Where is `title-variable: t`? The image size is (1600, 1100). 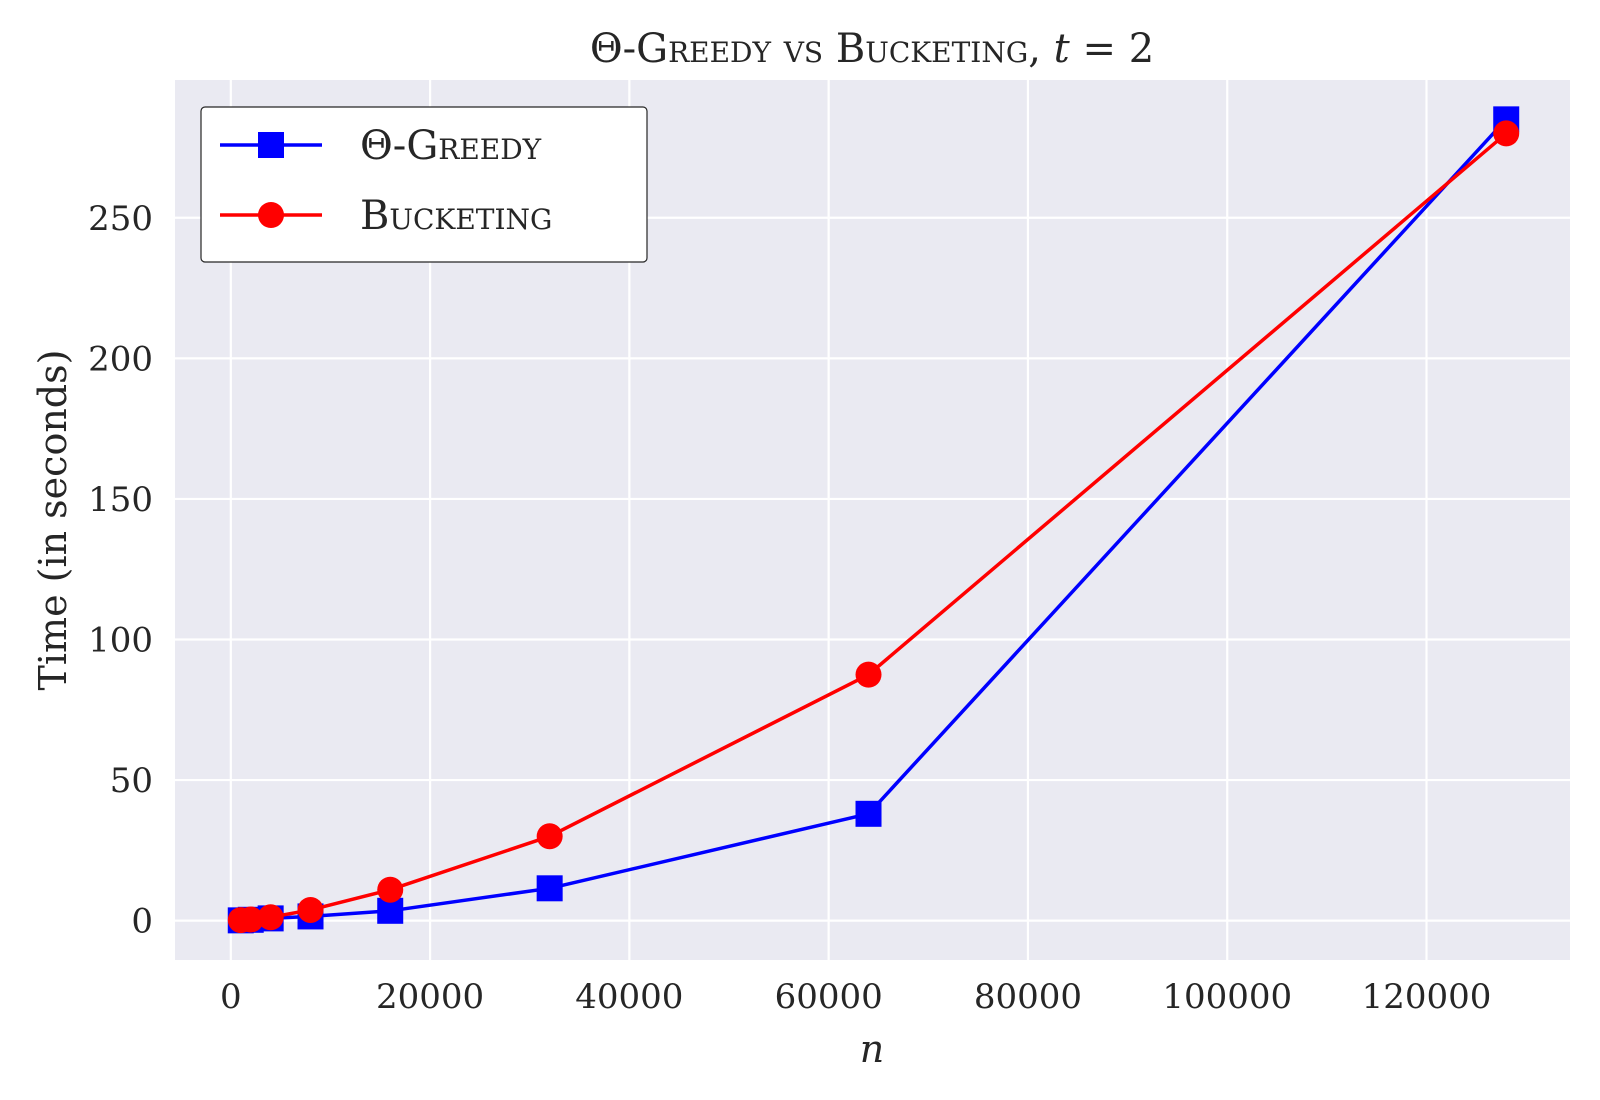
title-variable: t is located at coordinates (1062, 49).